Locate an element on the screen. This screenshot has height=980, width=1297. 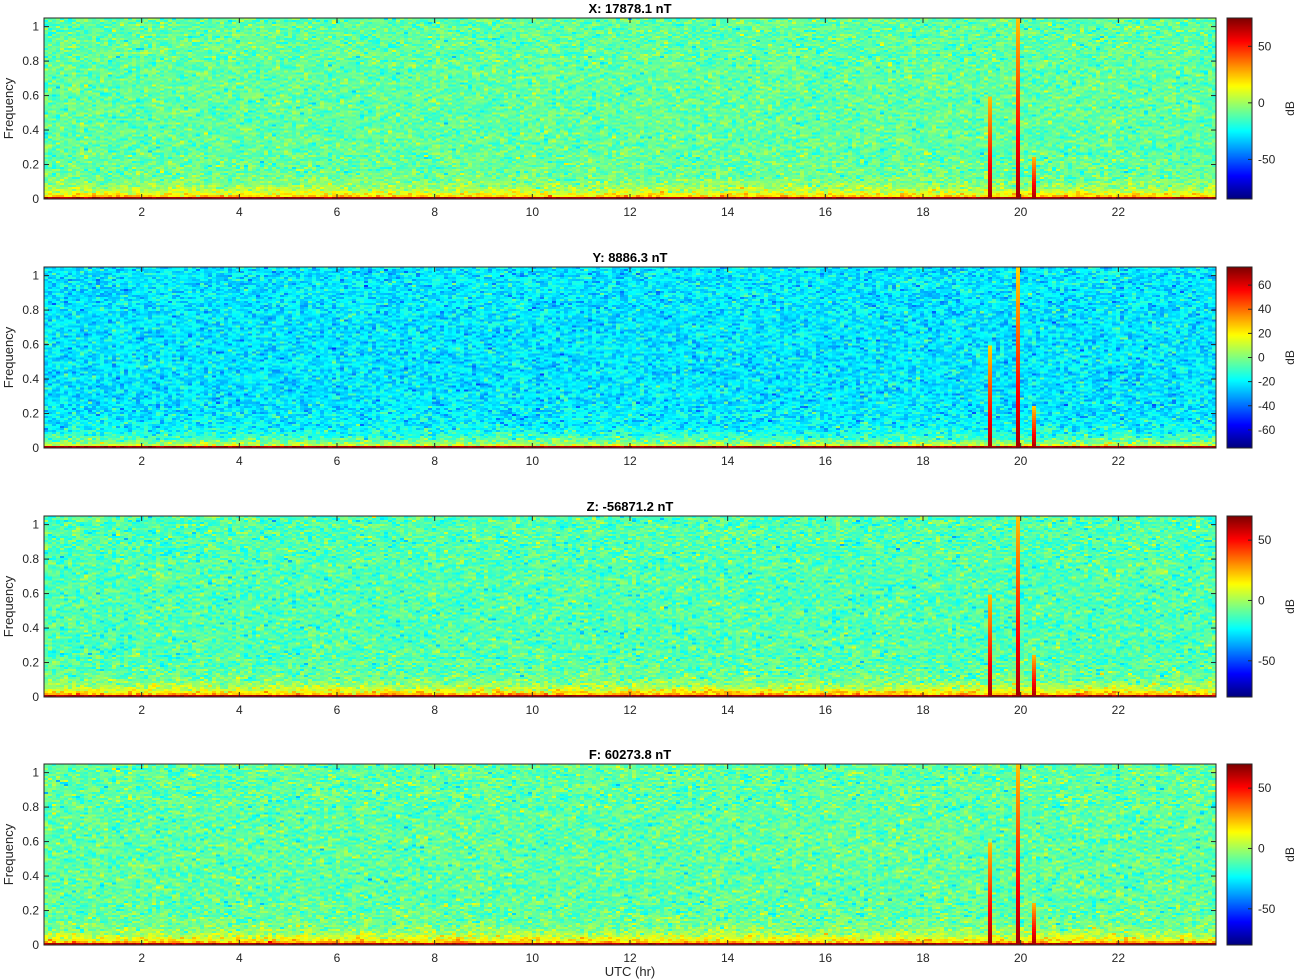
x-axis-label: UTC (hr) is located at coordinates (630, 971).